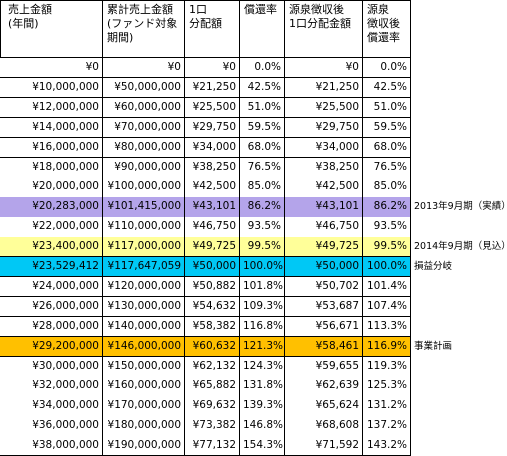  What do you see at coordinates (144, 406) in the screenshot?
I see `data-cell: ¥170,000,000` at bounding box center [144, 406].